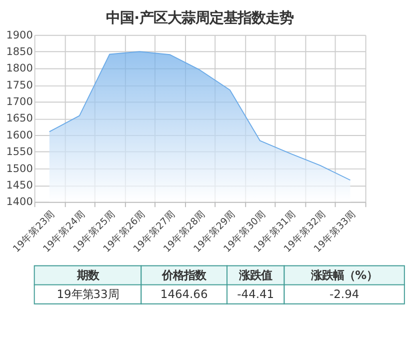  I want to click on y-tick-label: 1650, so click(19, 118).